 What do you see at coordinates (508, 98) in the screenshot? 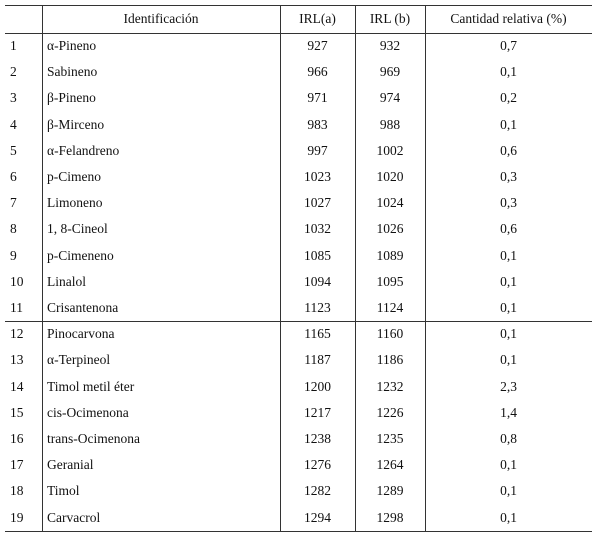
I see `value-cell: 0,2` at bounding box center [508, 98].